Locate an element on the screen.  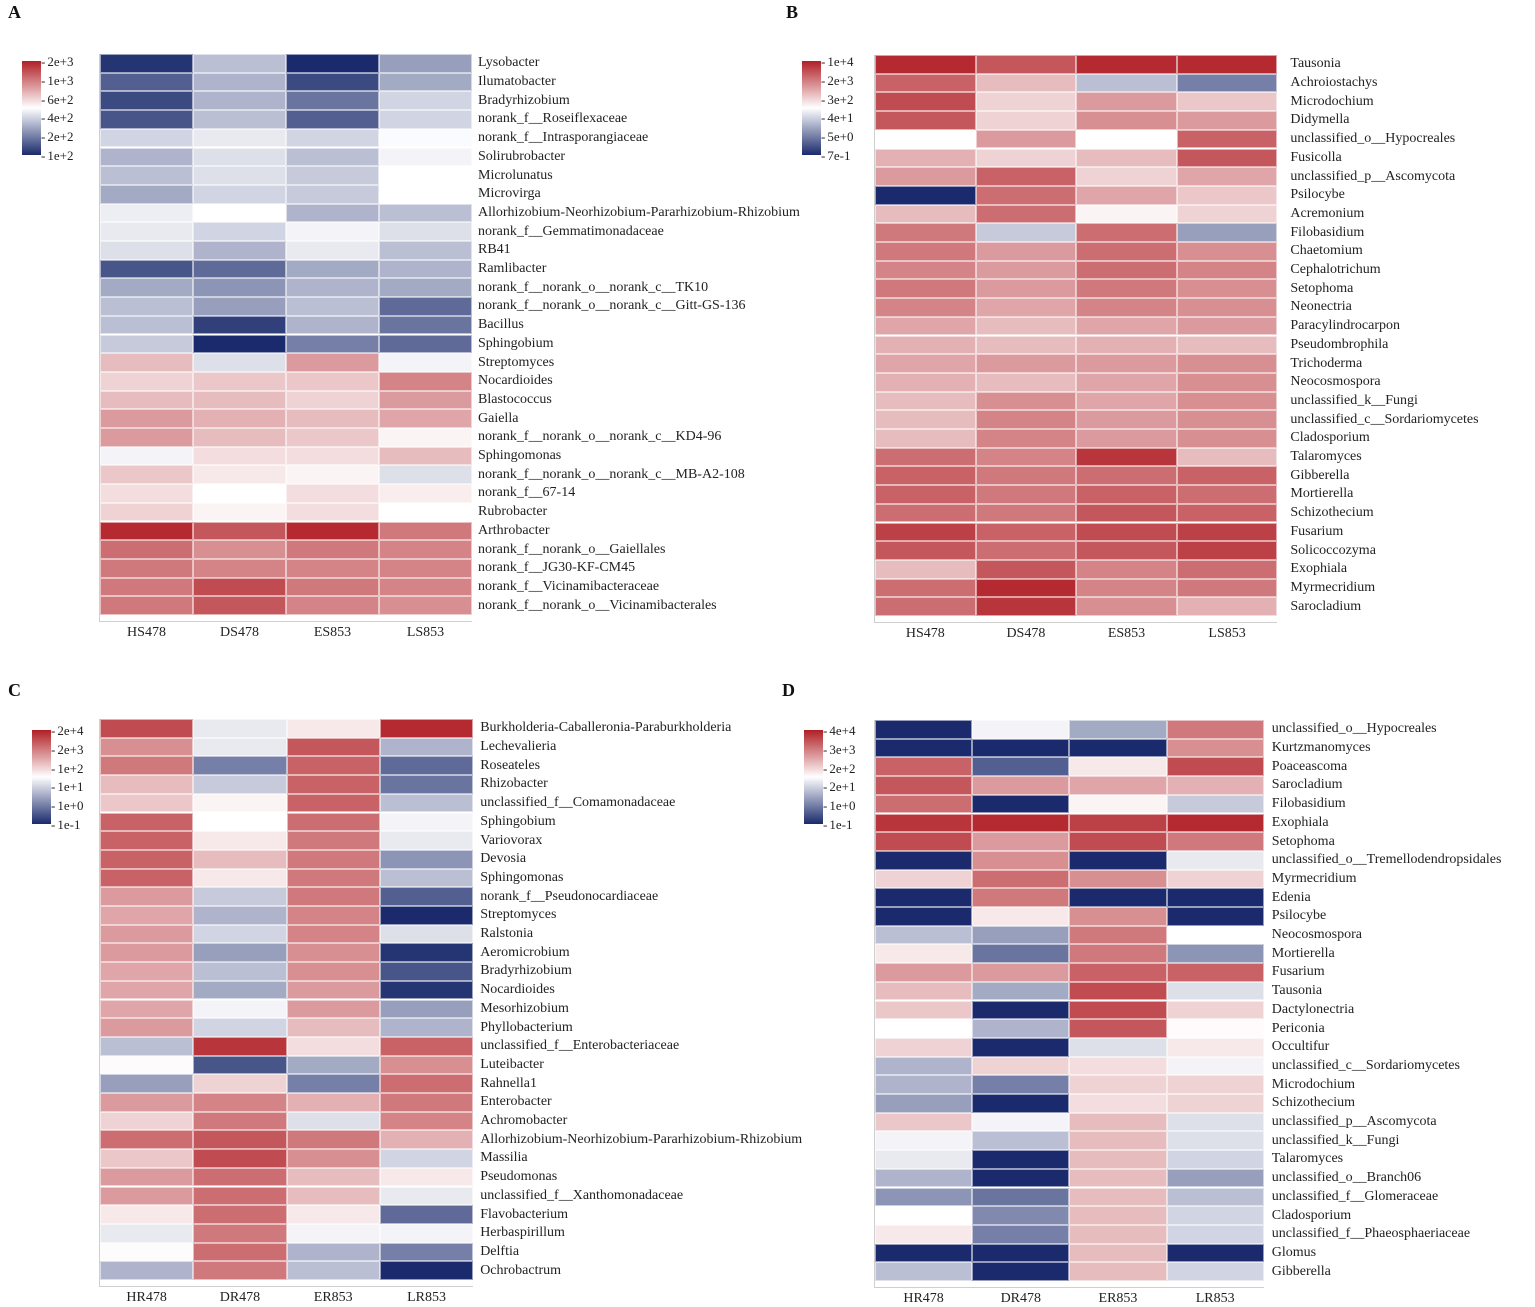
legend-tick-label: 1e+4 is located at coordinates (851, 61).